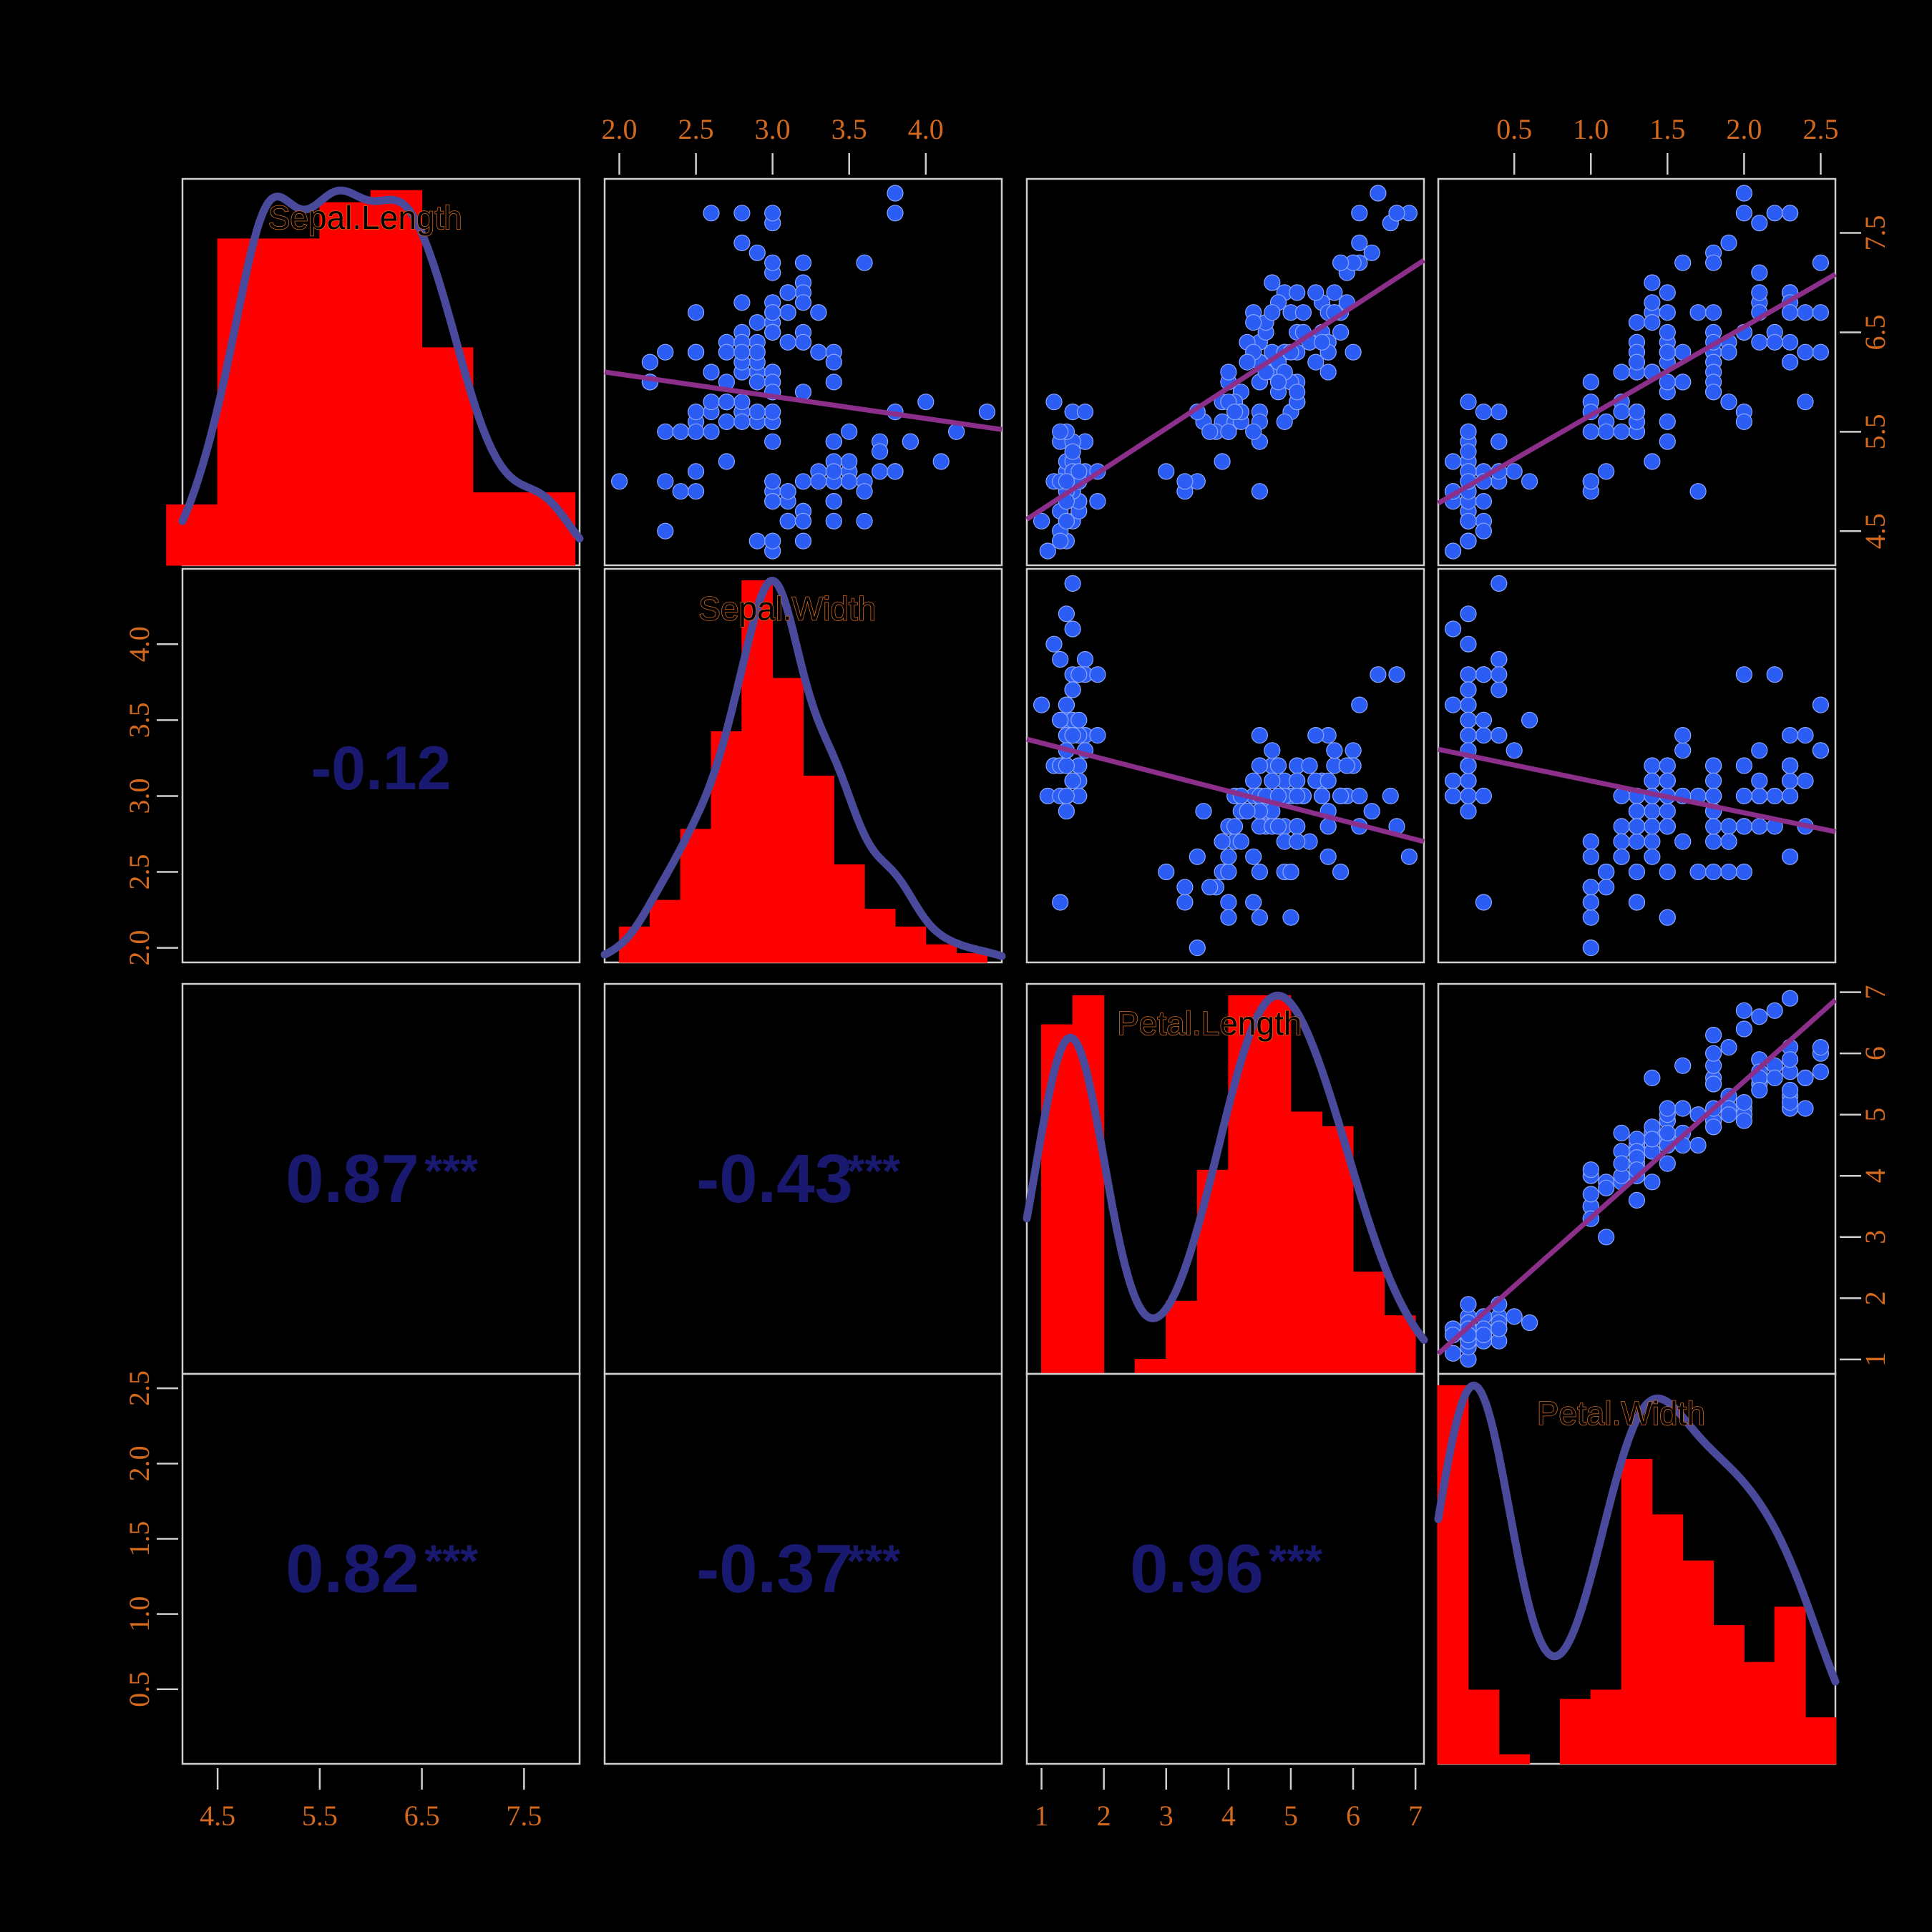  Describe the element at coordinates (1415, 1816) in the screenshot. I see `axis-tick-label: 7` at that location.